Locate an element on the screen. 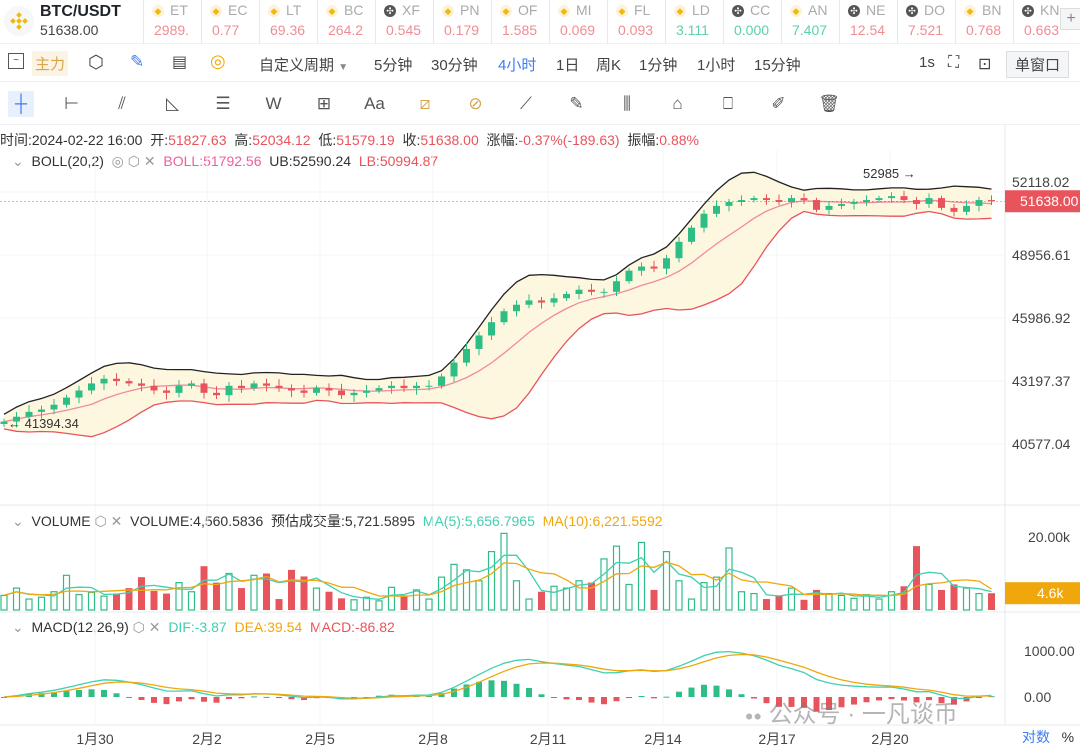 This screenshot has width=1080, height=756. lock-icon: ⌂ is located at coordinates (677, 103).